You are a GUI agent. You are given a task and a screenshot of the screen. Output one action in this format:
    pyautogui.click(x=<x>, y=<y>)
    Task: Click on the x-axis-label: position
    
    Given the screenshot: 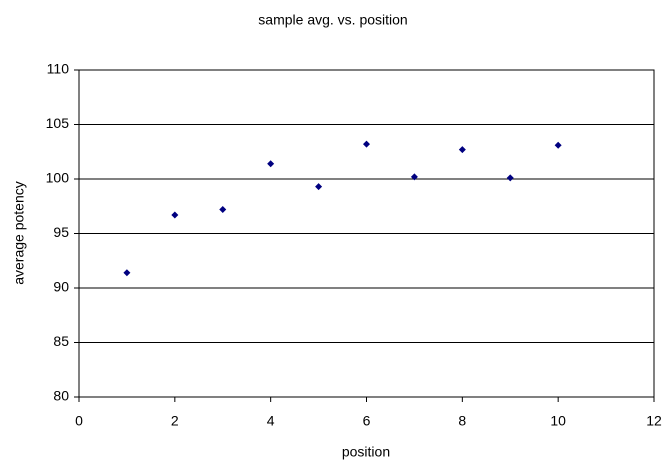 What is the action you would take?
    pyautogui.click(x=366, y=452)
    